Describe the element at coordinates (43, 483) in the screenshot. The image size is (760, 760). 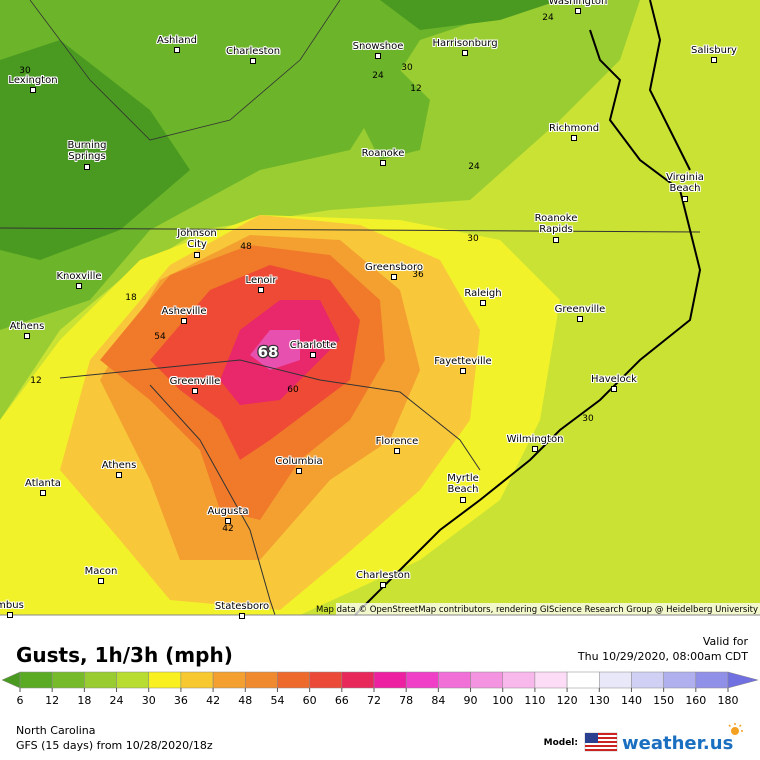
I see `city-label: Atlanta` at that location.